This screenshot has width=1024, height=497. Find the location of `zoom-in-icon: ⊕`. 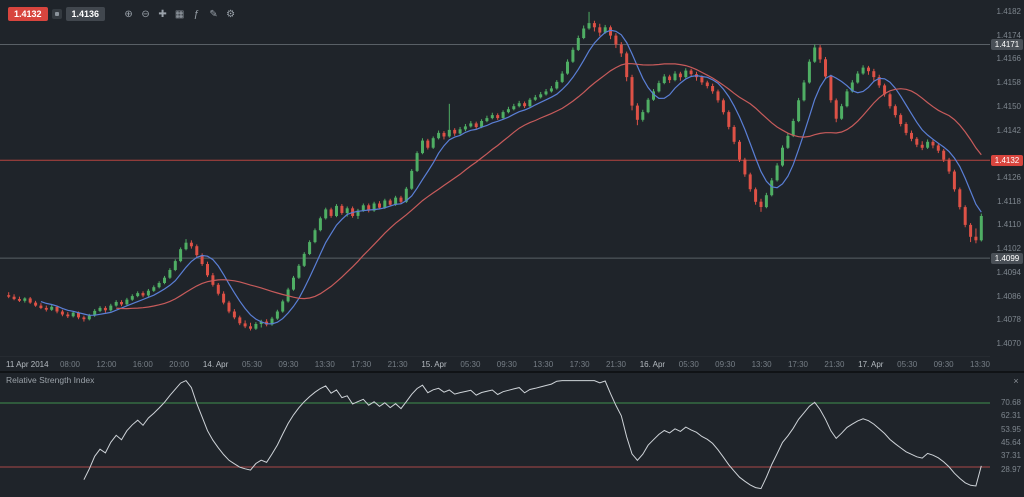

zoom-in-icon: ⊕ is located at coordinates (128, 14).